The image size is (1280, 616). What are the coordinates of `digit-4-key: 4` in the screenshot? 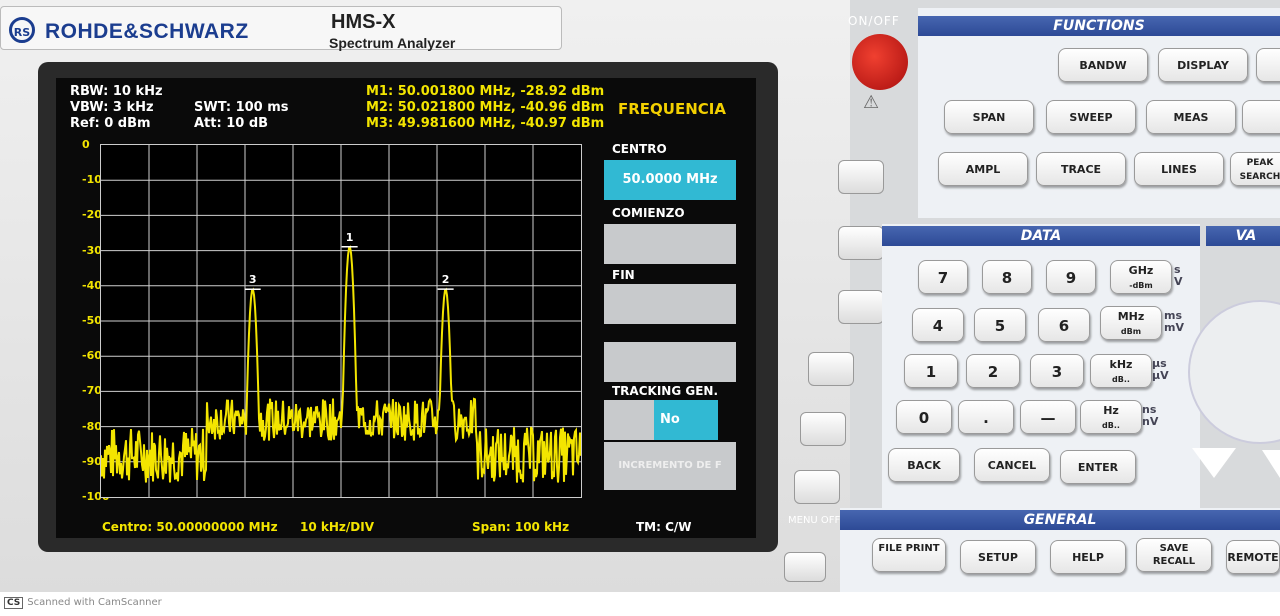 It's located at (938, 325).